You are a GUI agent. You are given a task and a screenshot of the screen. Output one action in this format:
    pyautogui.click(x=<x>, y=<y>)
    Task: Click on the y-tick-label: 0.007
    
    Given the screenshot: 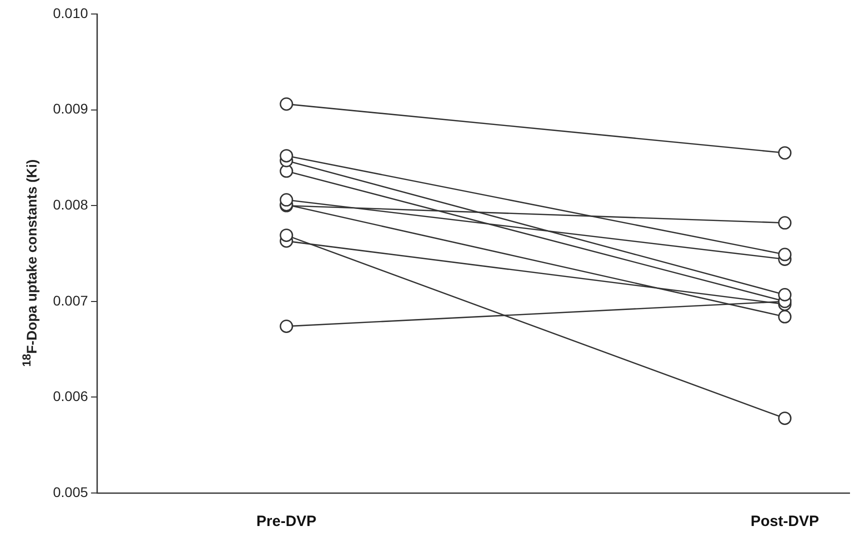 What is the action you would take?
    pyautogui.click(x=70, y=300)
    